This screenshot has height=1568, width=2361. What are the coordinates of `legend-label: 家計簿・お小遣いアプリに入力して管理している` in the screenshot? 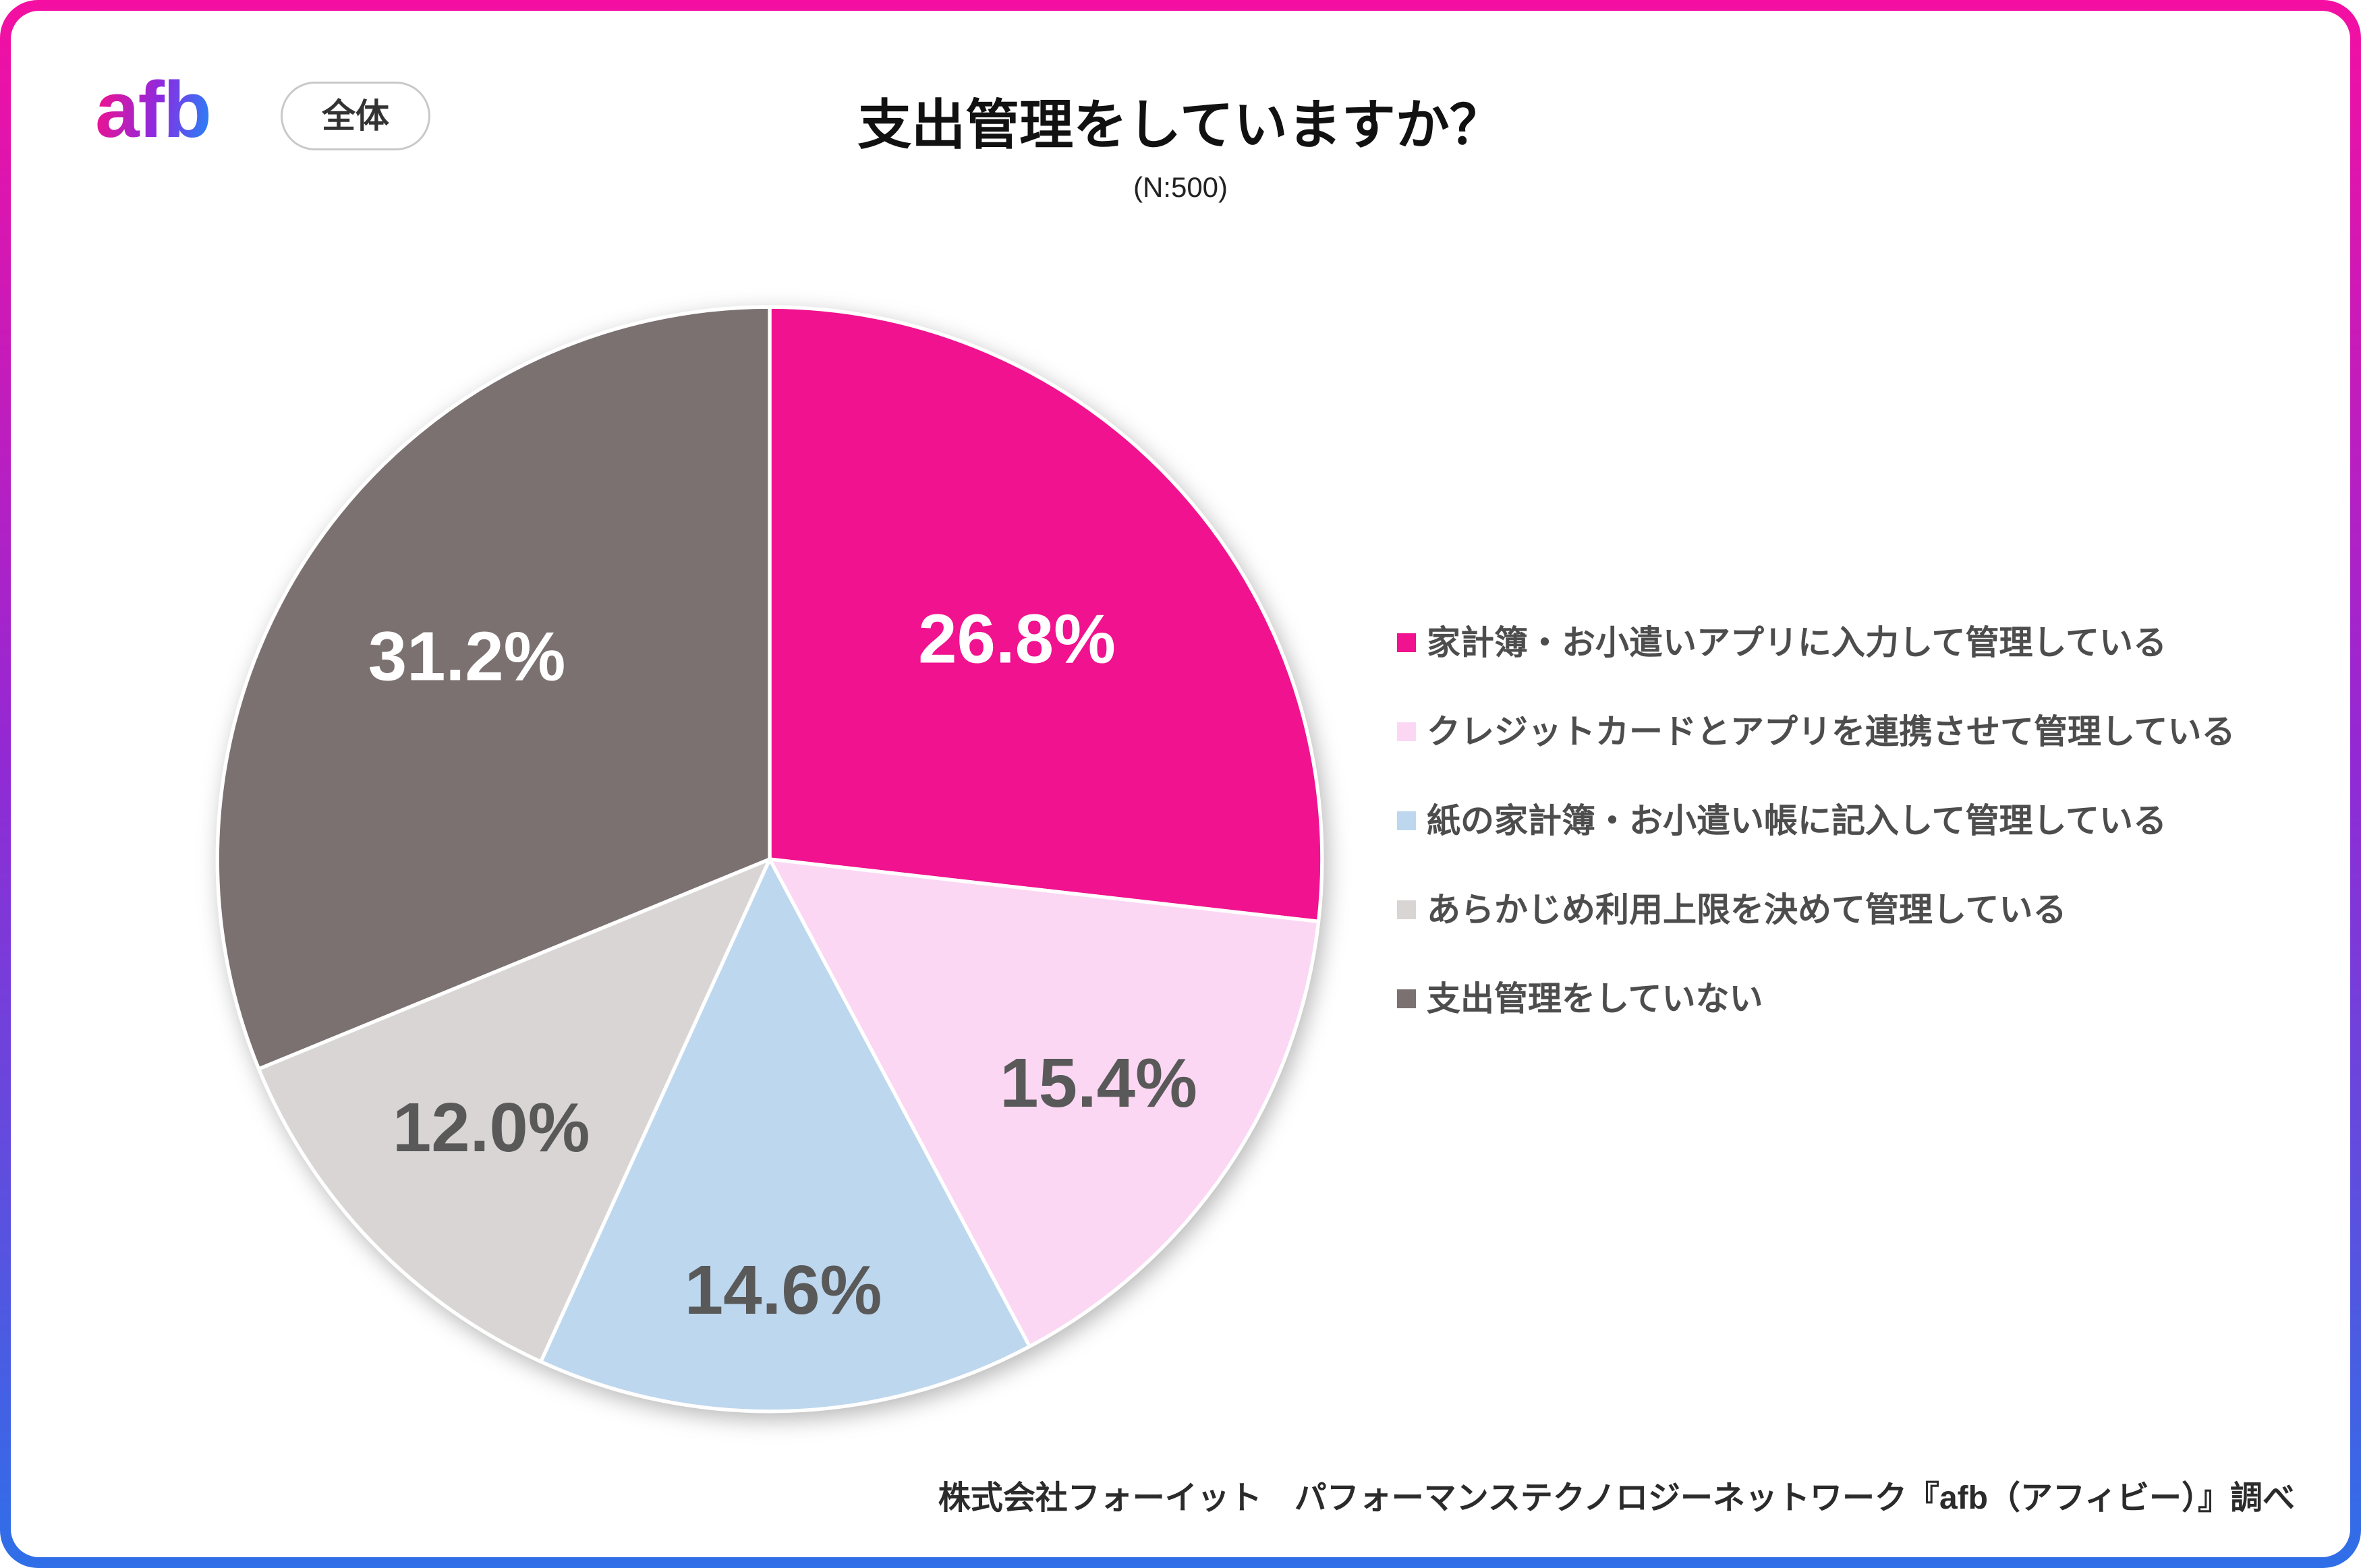 It's located at (1797, 643).